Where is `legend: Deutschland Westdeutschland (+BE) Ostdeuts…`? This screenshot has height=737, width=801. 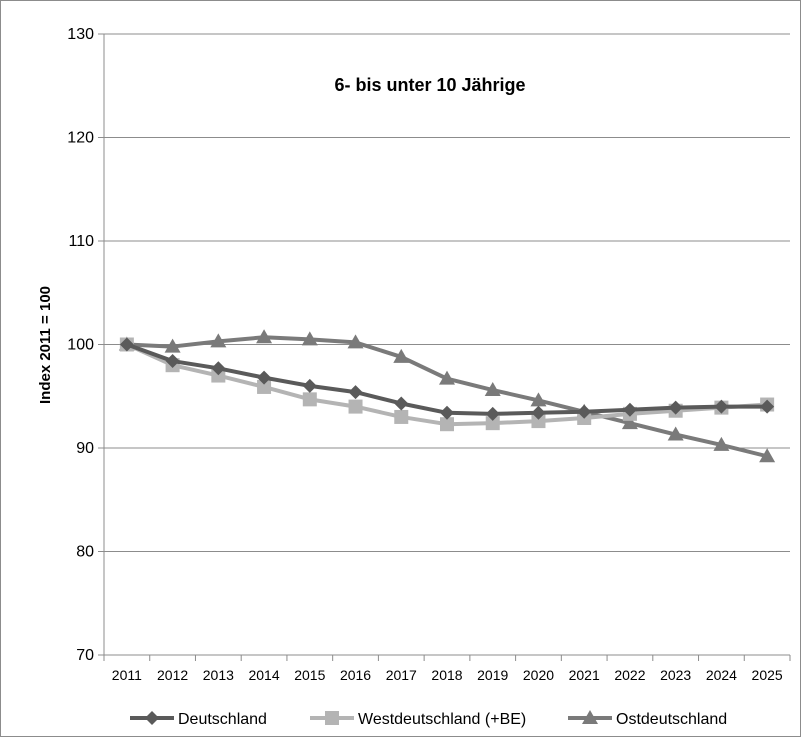
legend: Deutschland Westdeutschland (+BE) Ostdeuts… is located at coordinates (428, 719).